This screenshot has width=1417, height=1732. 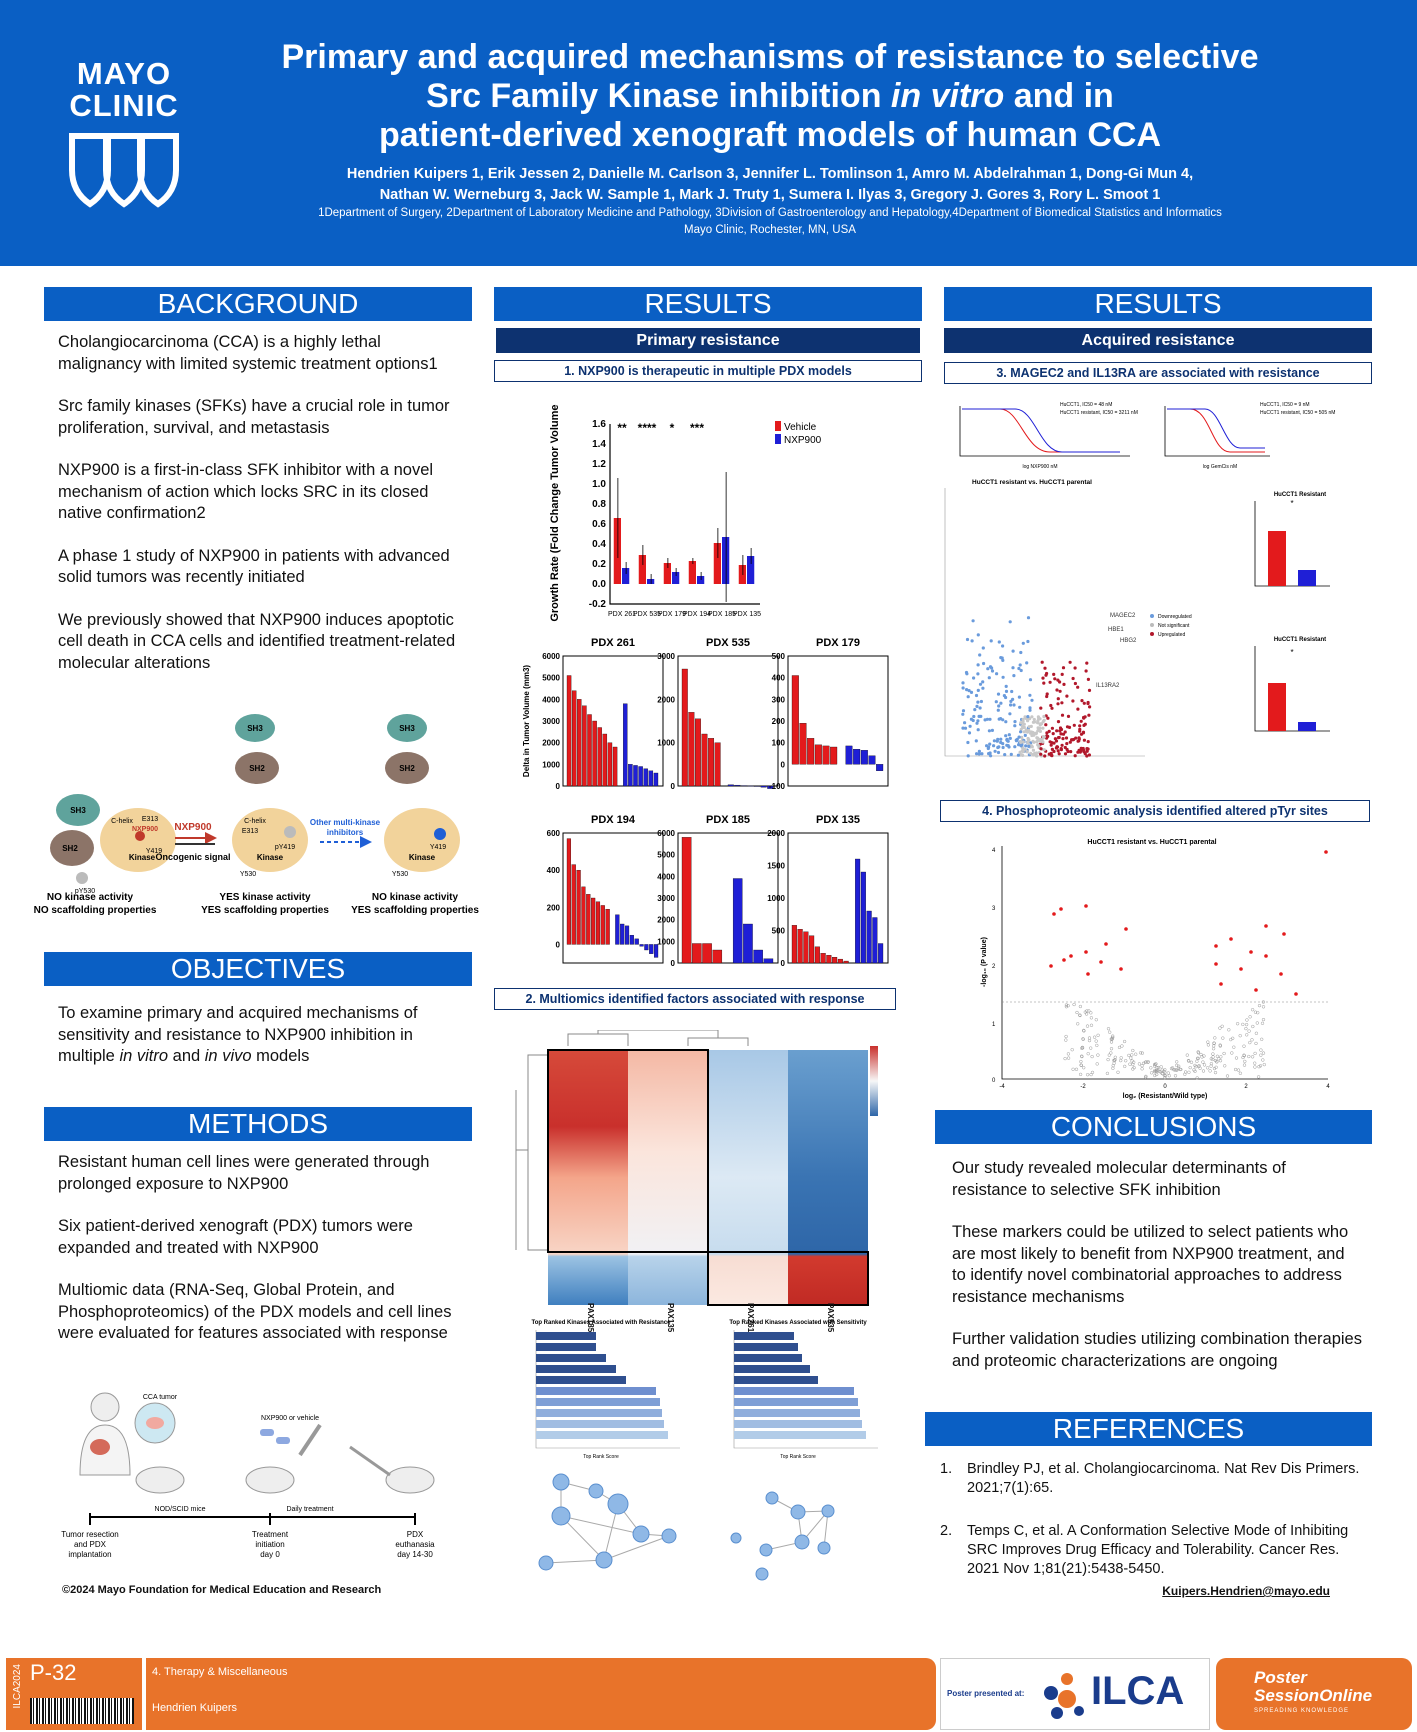 What do you see at coordinates (783, 963) in the screenshot?
I see `waterfall-ytick: 0` at bounding box center [783, 963].